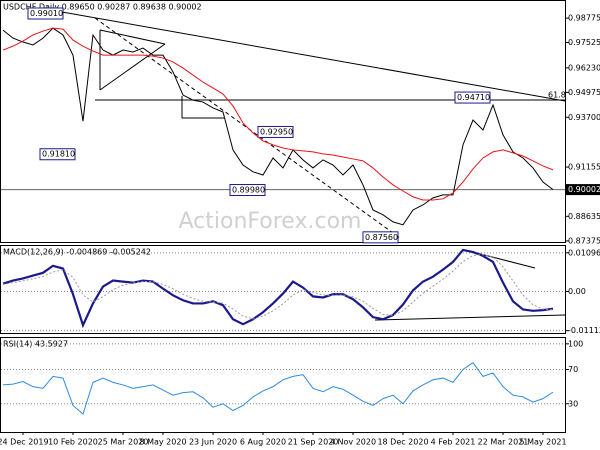 This screenshot has width=600, height=450. What do you see at coordinates (162, 442) in the screenshot?
I see `x-tick-label: 8 May 2020` at bounding box center [162, 442].